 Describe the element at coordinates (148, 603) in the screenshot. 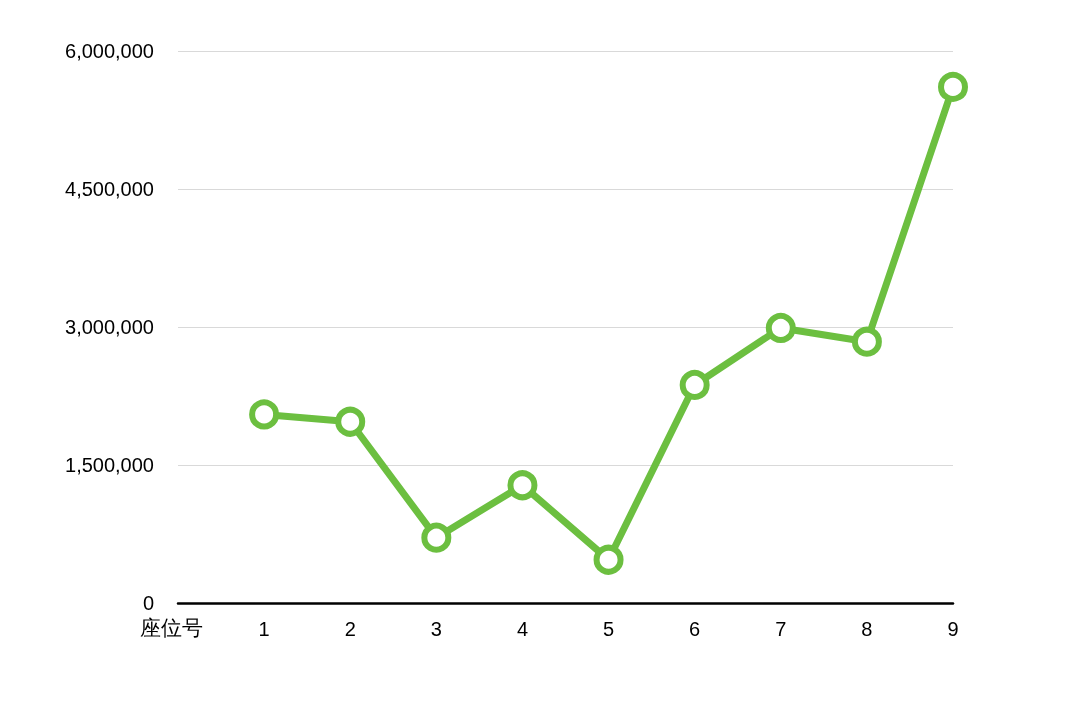

I see `y-tick-label: 0` at that location.